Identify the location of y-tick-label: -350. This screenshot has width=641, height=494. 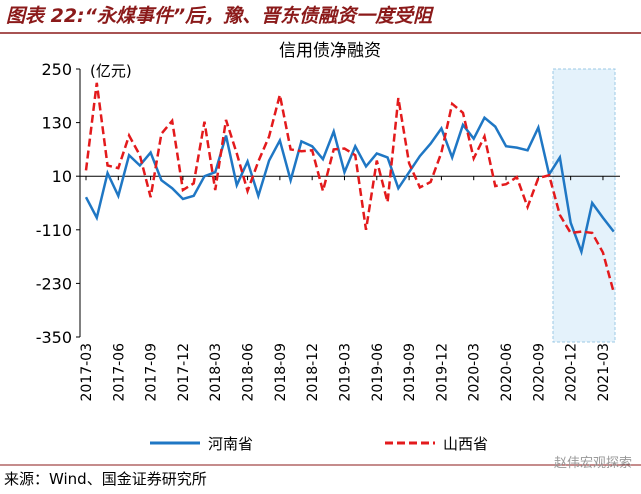
(54, 337).